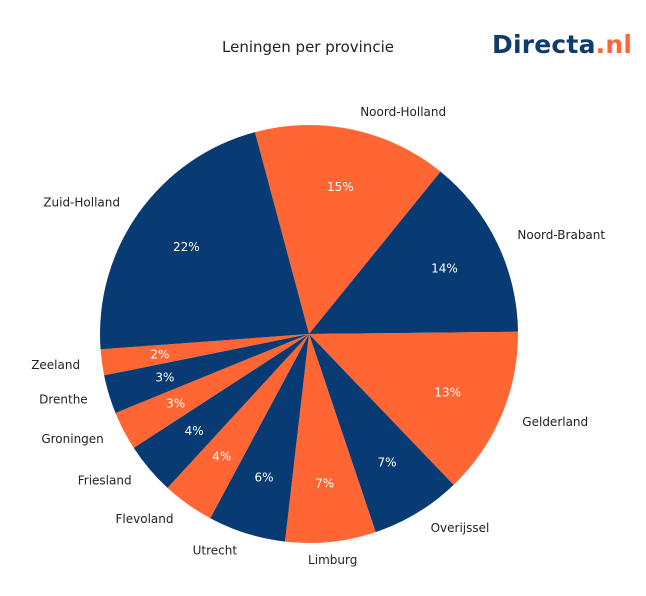  Describe the element at coordinates (555, 422) in the screenshot. I see `slice-label-gelderland: Gelderland` at that location.